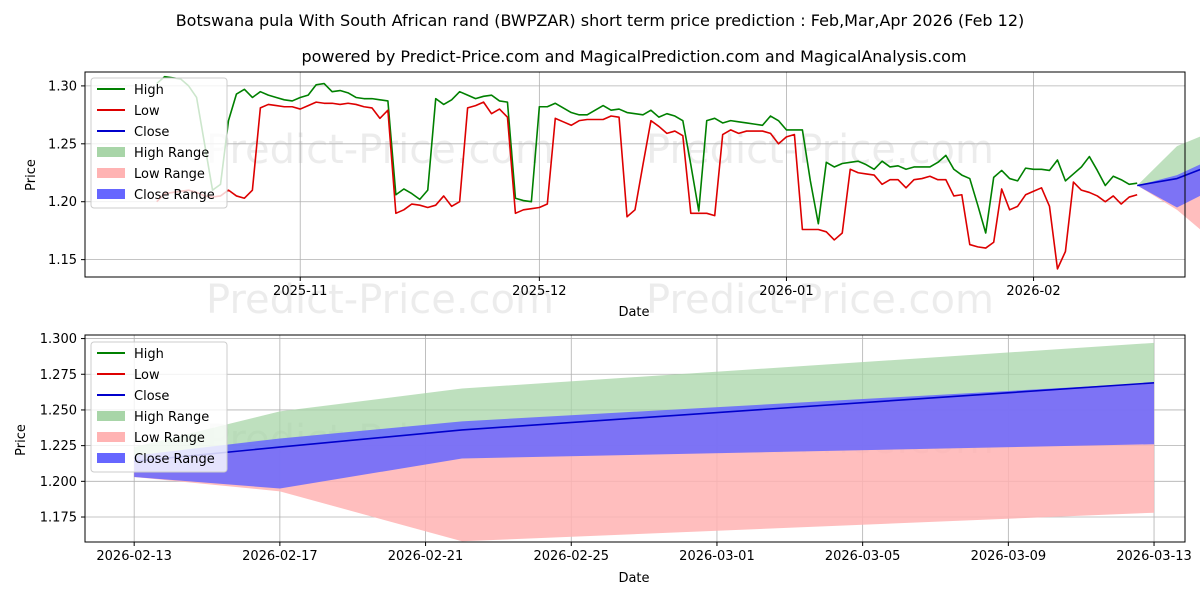 This screenshot has width=1200, height=600. Describe the element at coordinates (58, 518) in the screenshot. I see `y-tick-label: 1.175` at that location.